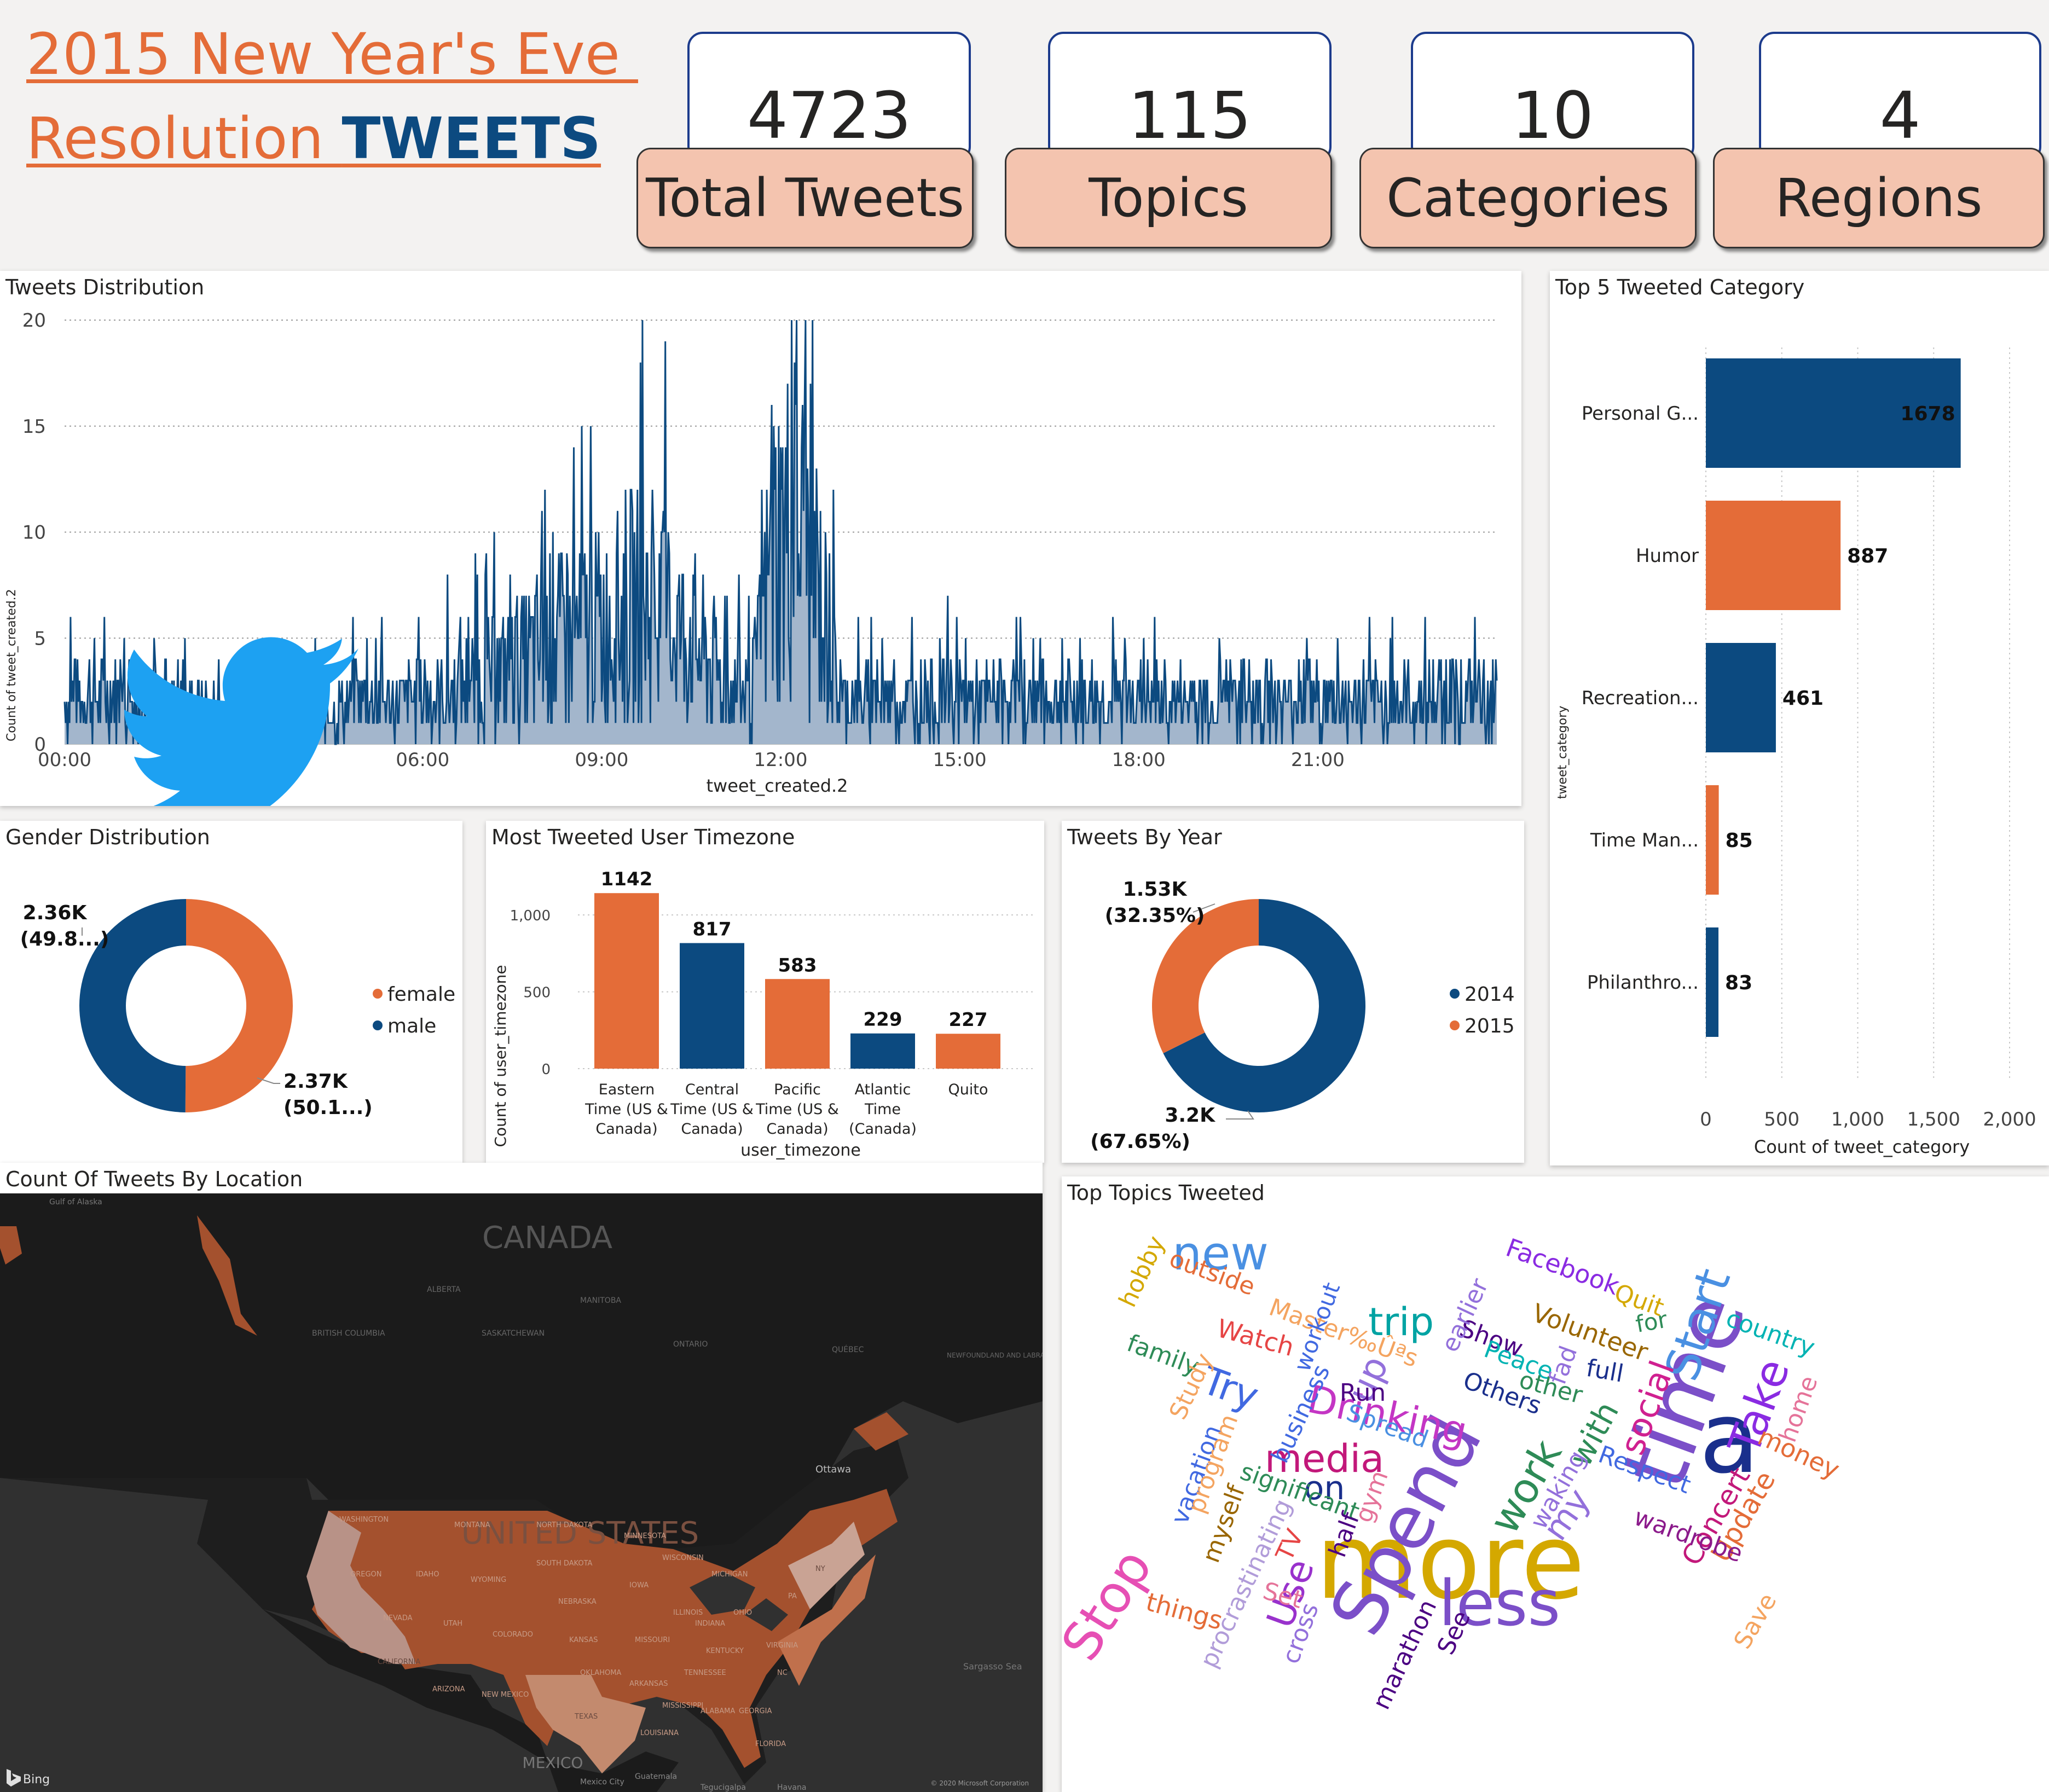 The width and height of the screenshot is (2049, 1792). What do you see at coordinates (1605, 1371) in the screenshot?
I see `topic-word: full` at bounding box center [1605, 1371].